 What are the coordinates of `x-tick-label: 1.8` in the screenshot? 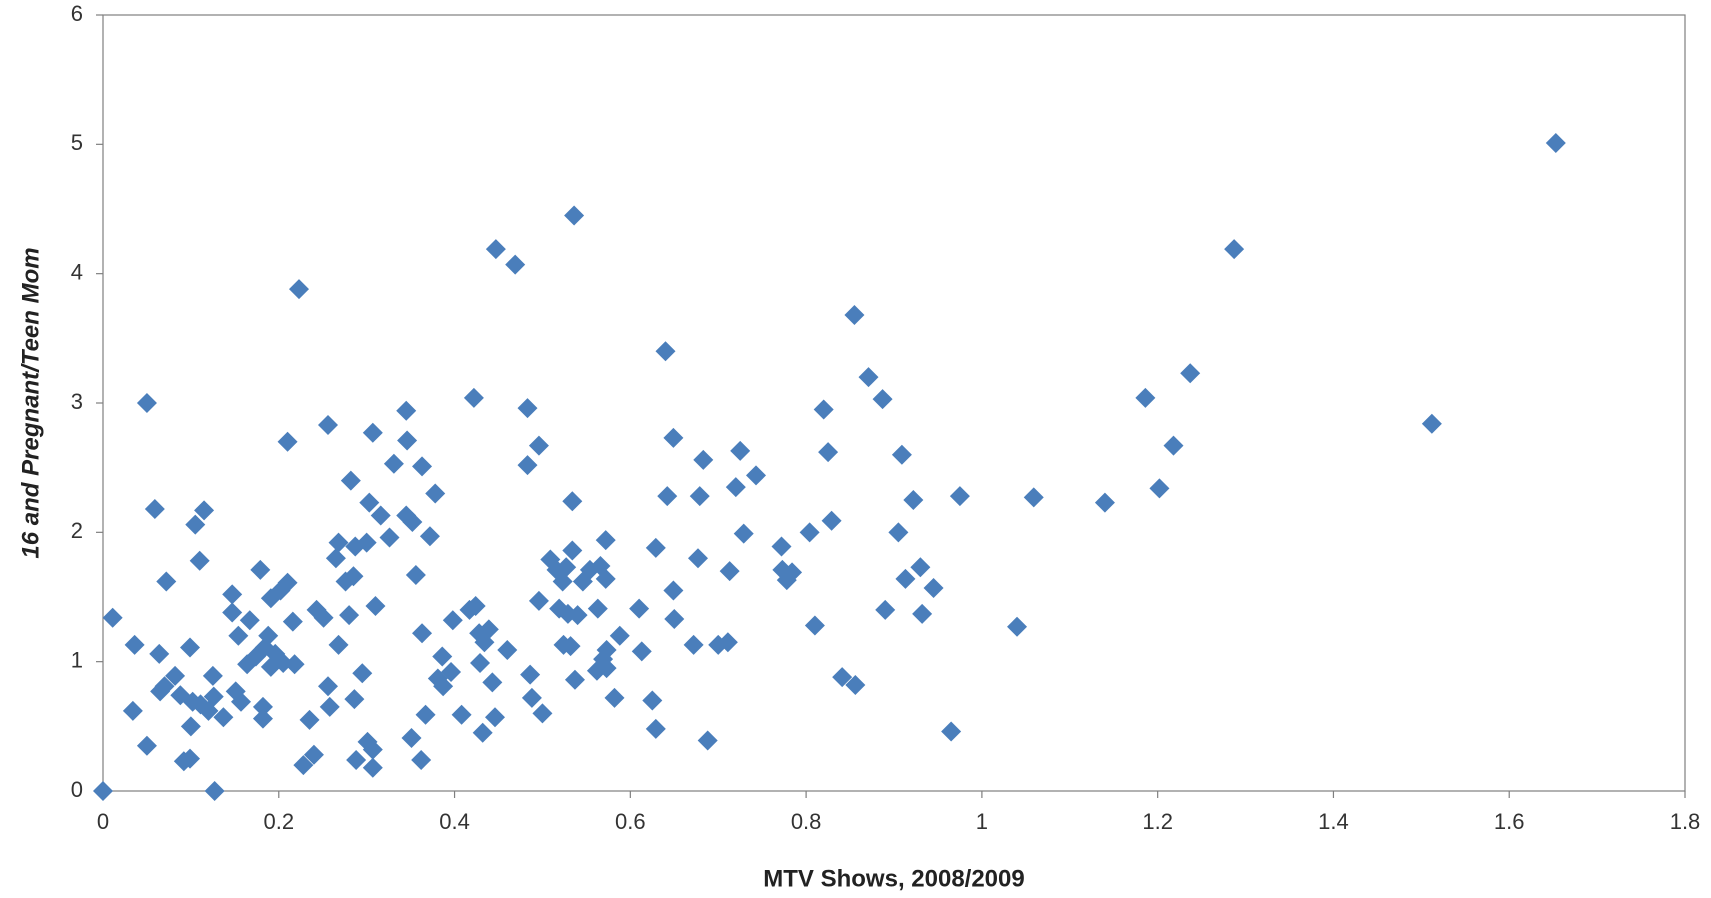 It's located at (1685, 821).